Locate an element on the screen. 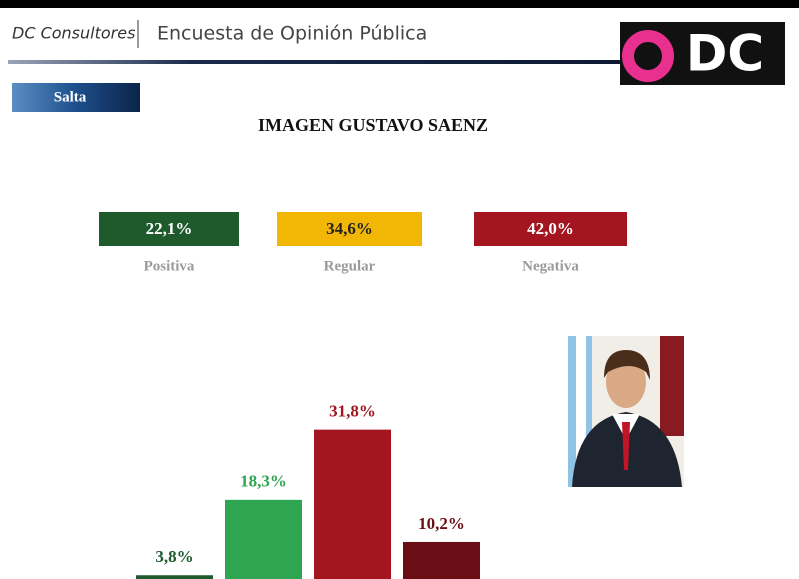 This screenshot has height=579, width=799. summary-label: Positiva is located at coordinates (169, 266).